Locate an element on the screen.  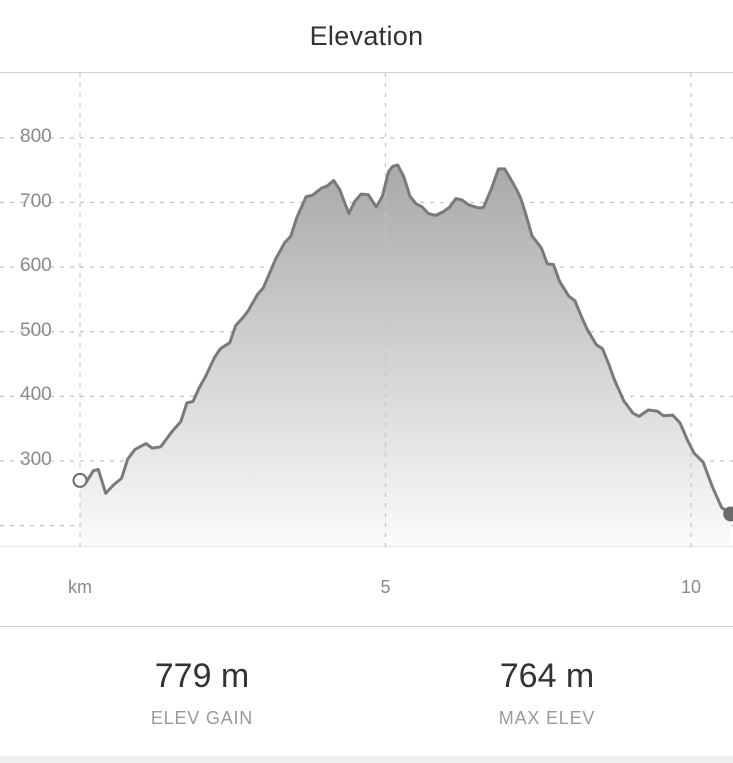
chart-header: Elevation is located at coordinates (366, 36).